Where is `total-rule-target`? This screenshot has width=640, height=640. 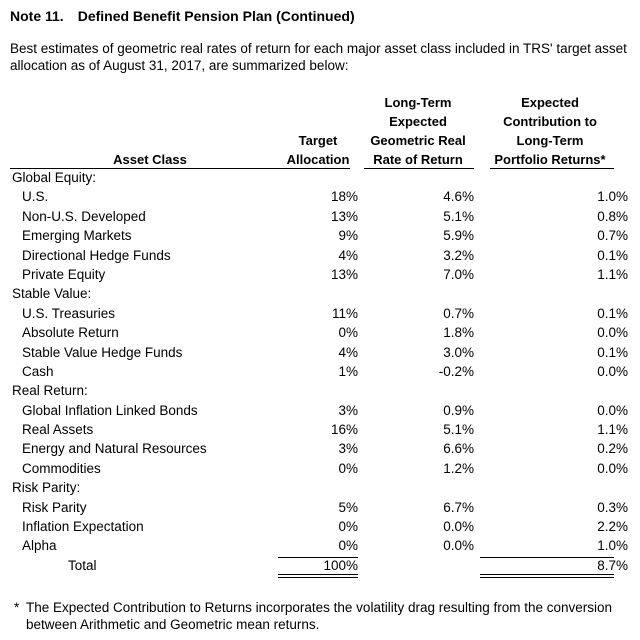
total-rule-target is located at coordinates (318, 557).